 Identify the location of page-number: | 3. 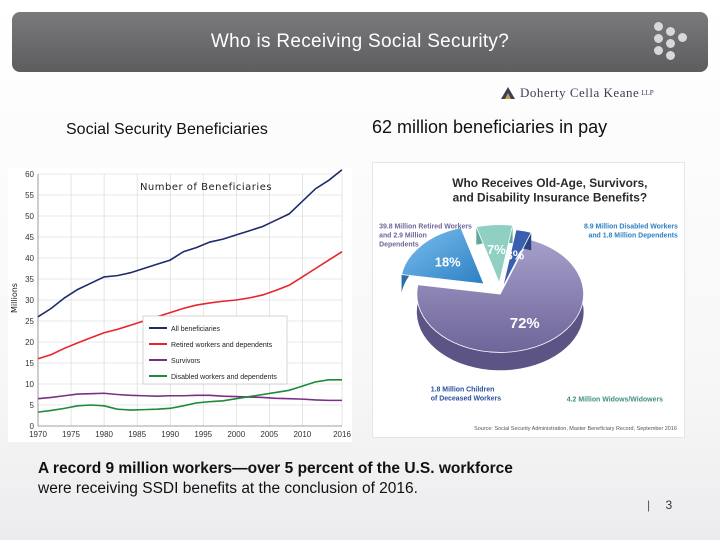
(659, 505).